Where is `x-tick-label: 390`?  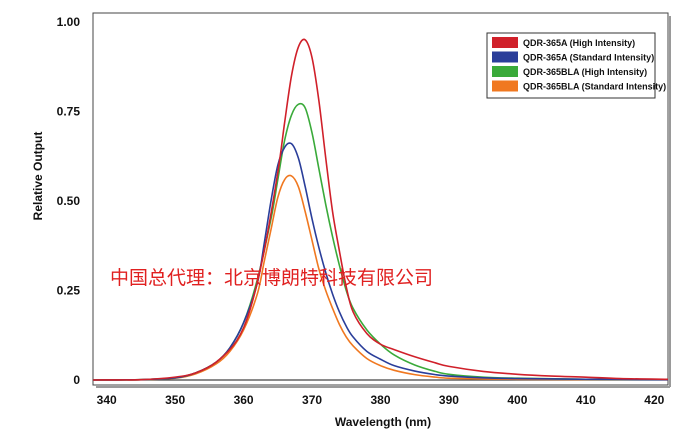 x-tick-label: 390 is located at coordinates (449, 400).